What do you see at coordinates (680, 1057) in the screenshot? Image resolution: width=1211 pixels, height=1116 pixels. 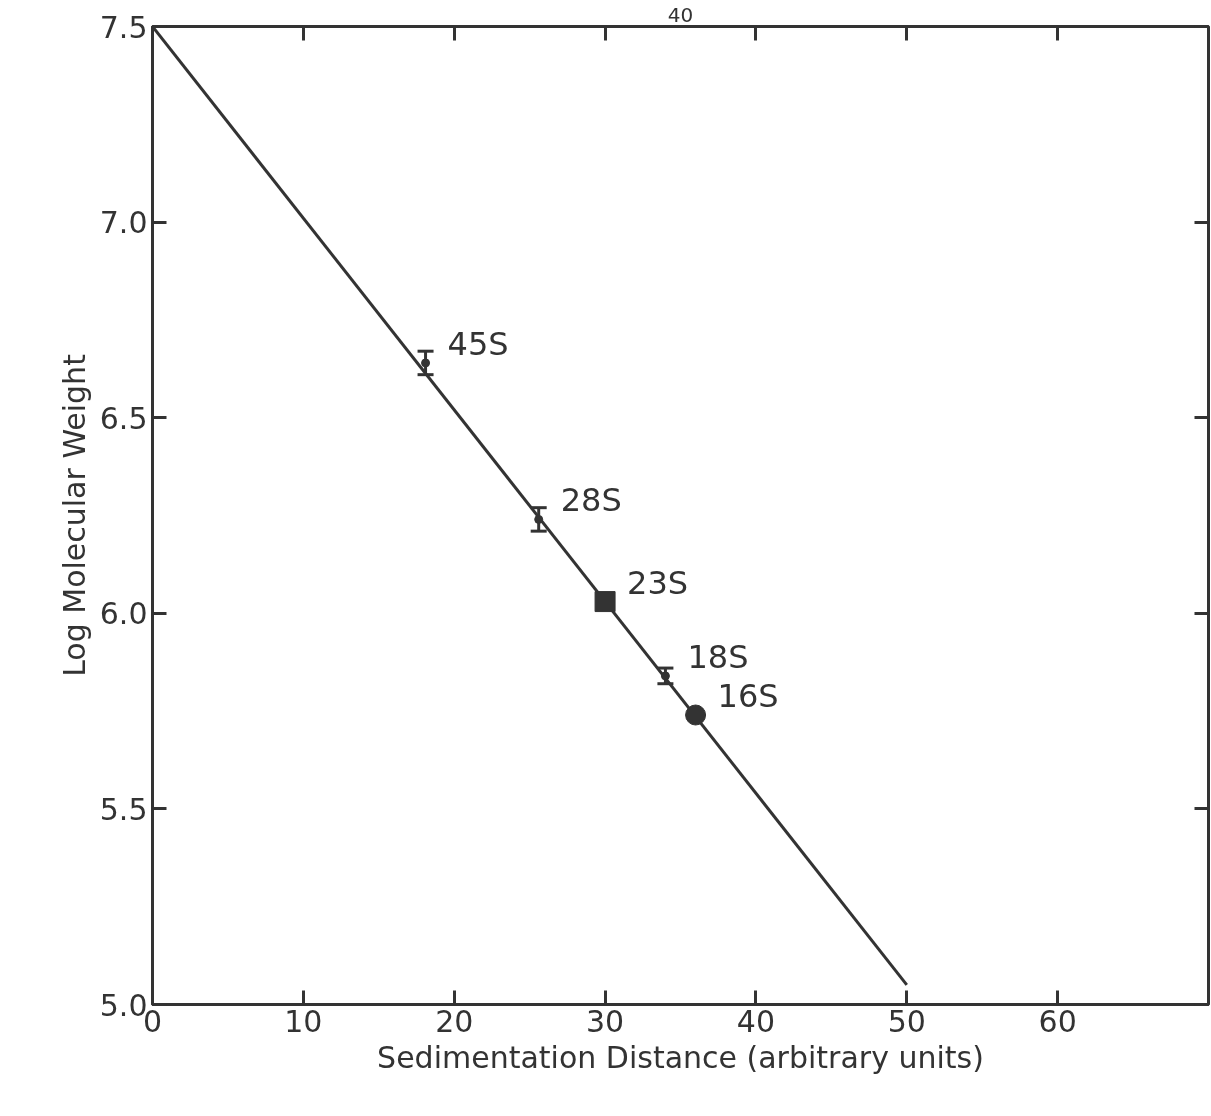 I see `x-axis-title: Sedimentation Distance (arbitrary units)` at bounding box center [680, 1057].